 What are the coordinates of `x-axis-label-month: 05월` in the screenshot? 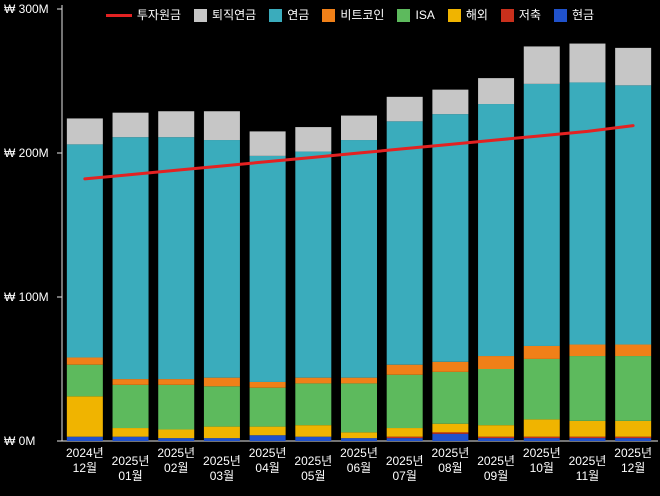 It's located at (313, 476).